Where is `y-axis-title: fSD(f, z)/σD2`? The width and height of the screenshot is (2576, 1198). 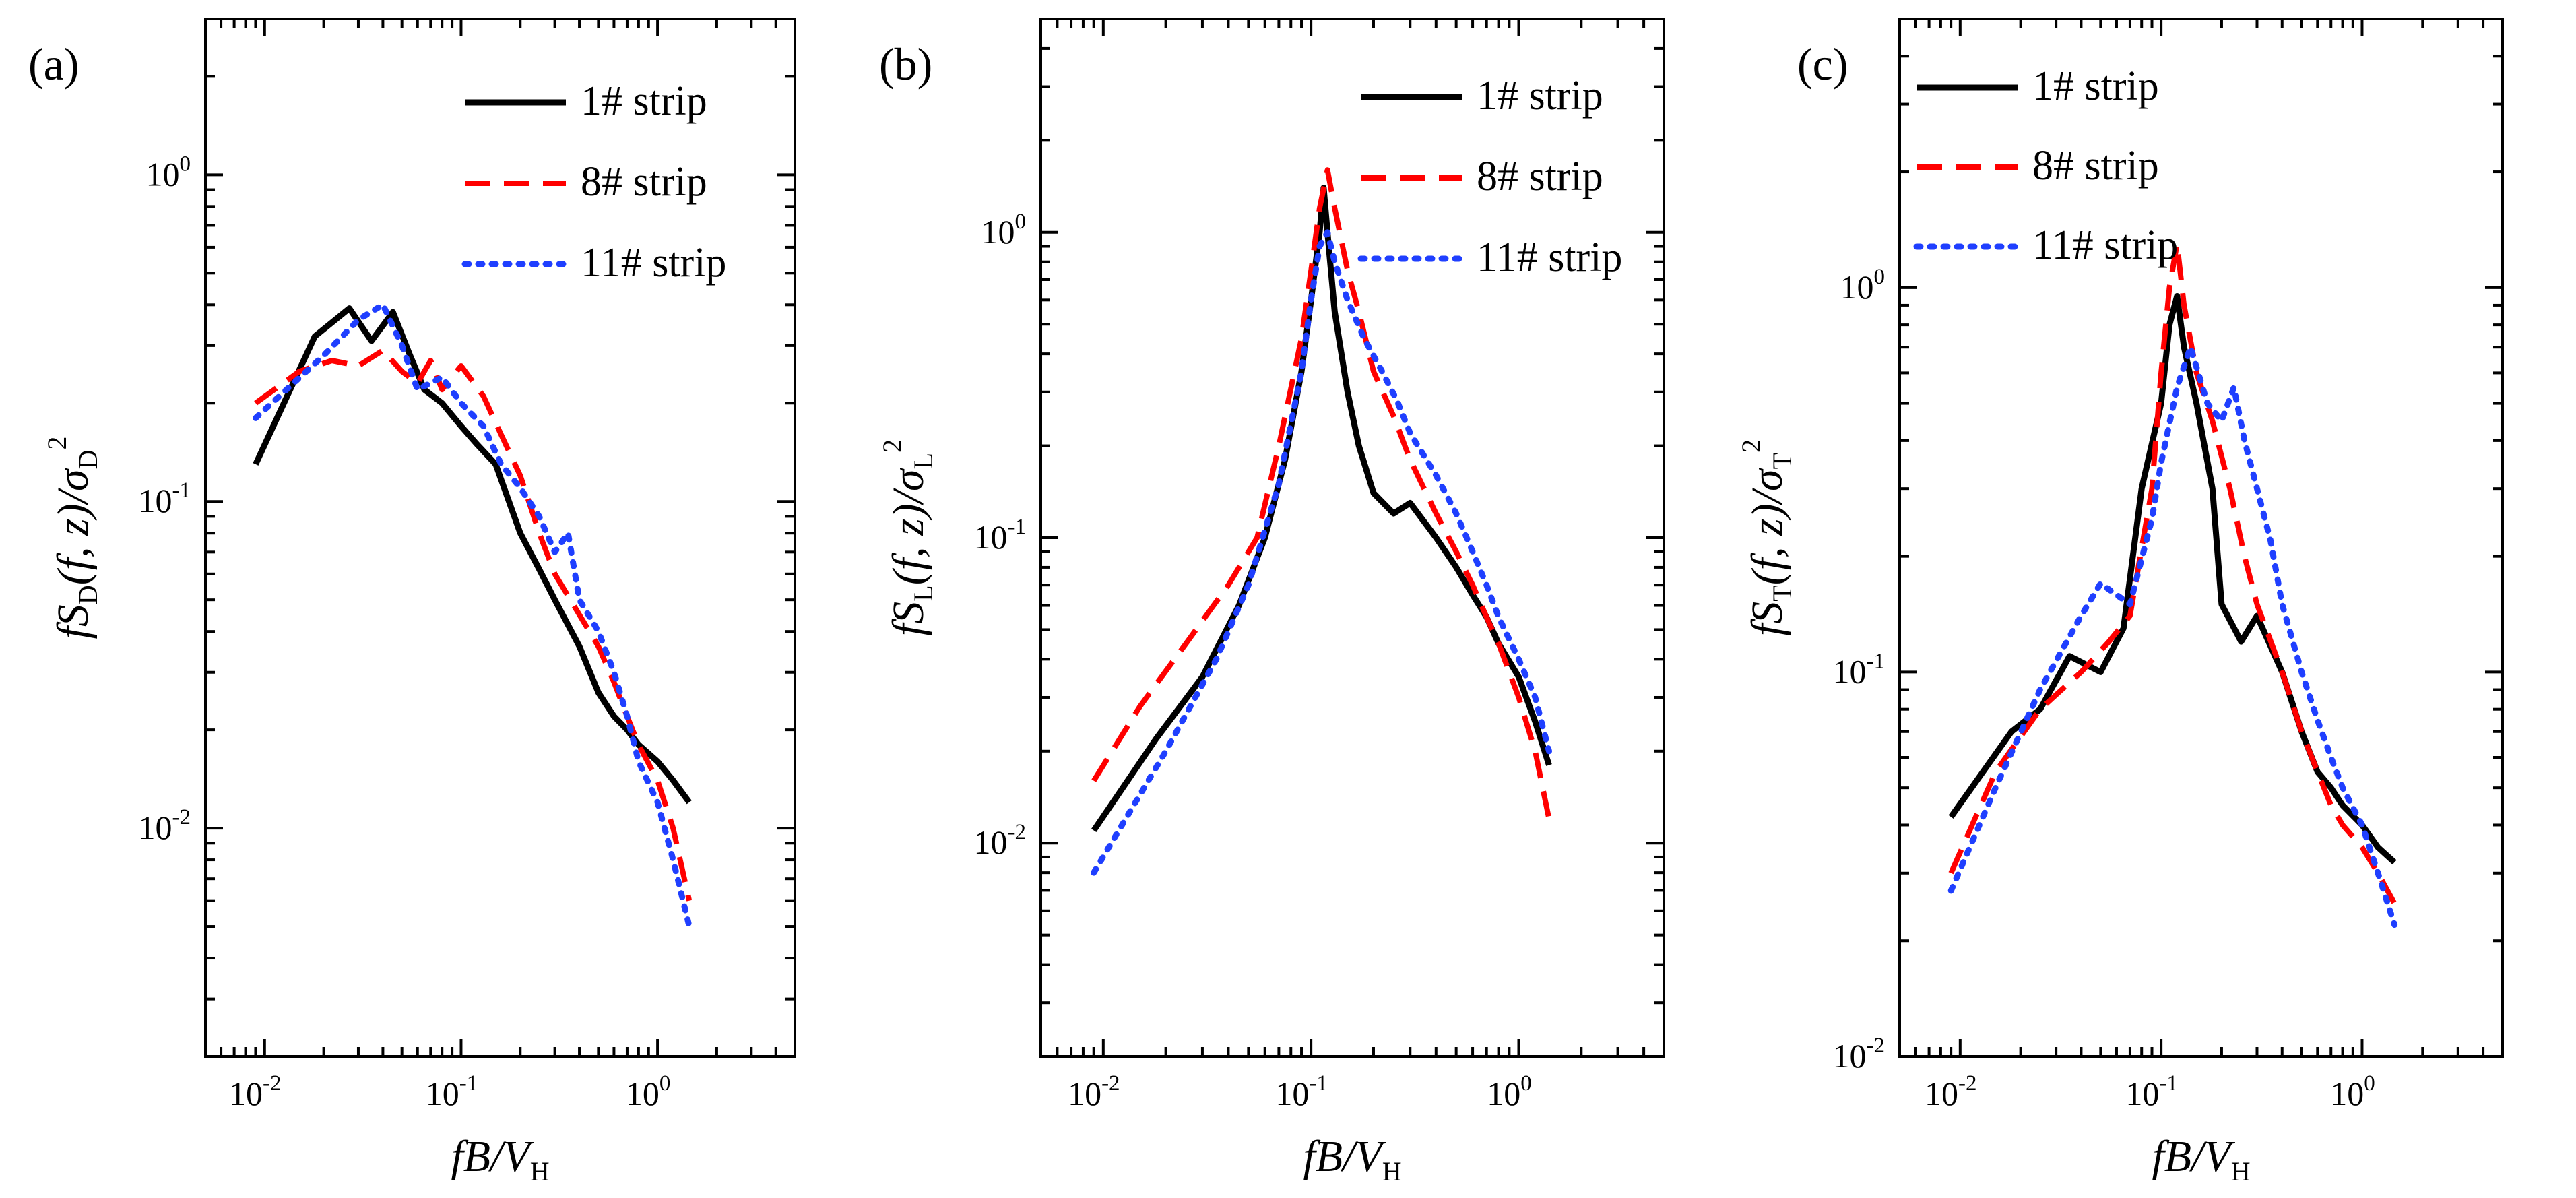
y-axis-title: fSD(f, z)/σD2 is located at coordinates (73, 538).